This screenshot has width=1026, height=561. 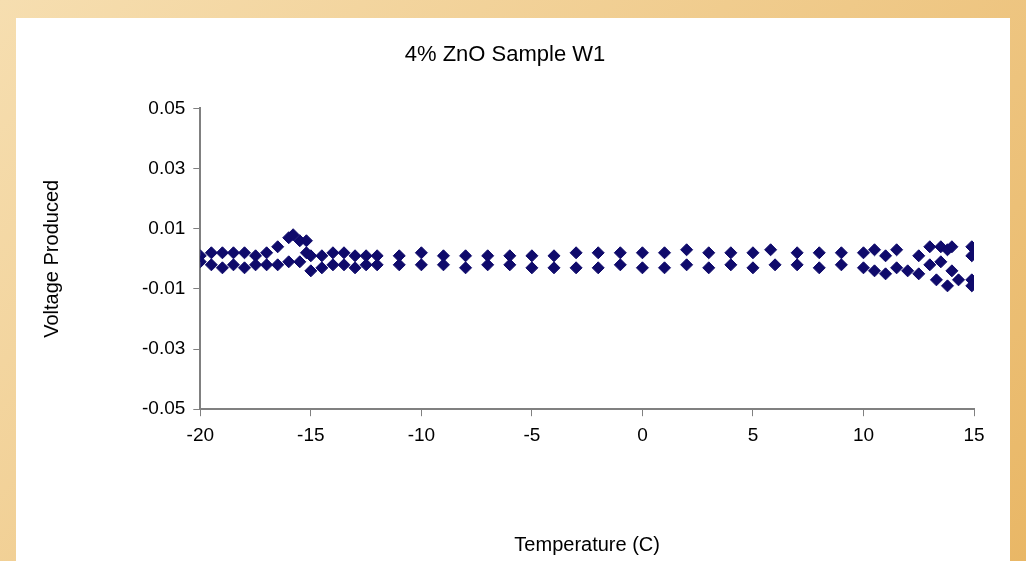 I want to click on x-tick-label: -20, so click(x=200, y=434).